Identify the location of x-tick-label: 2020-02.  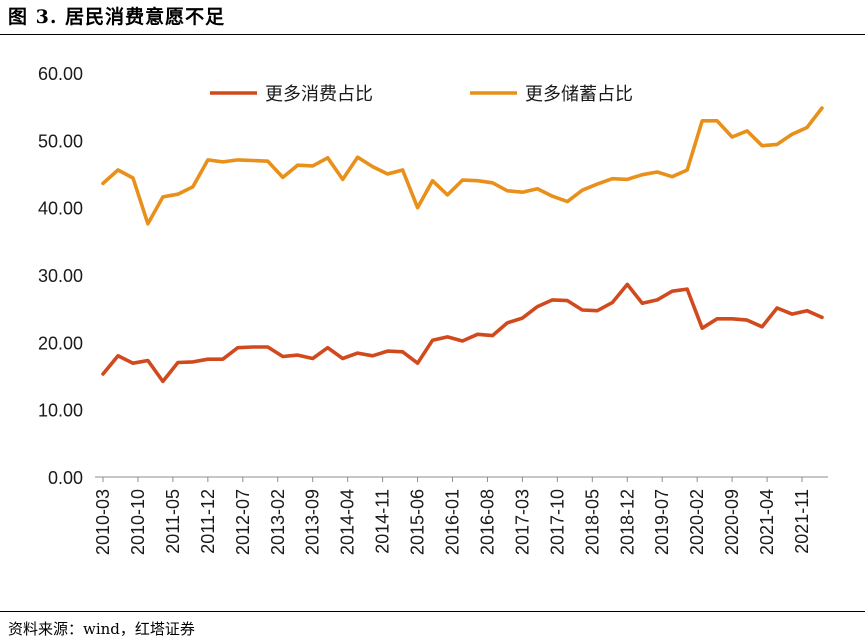
(697, 522).